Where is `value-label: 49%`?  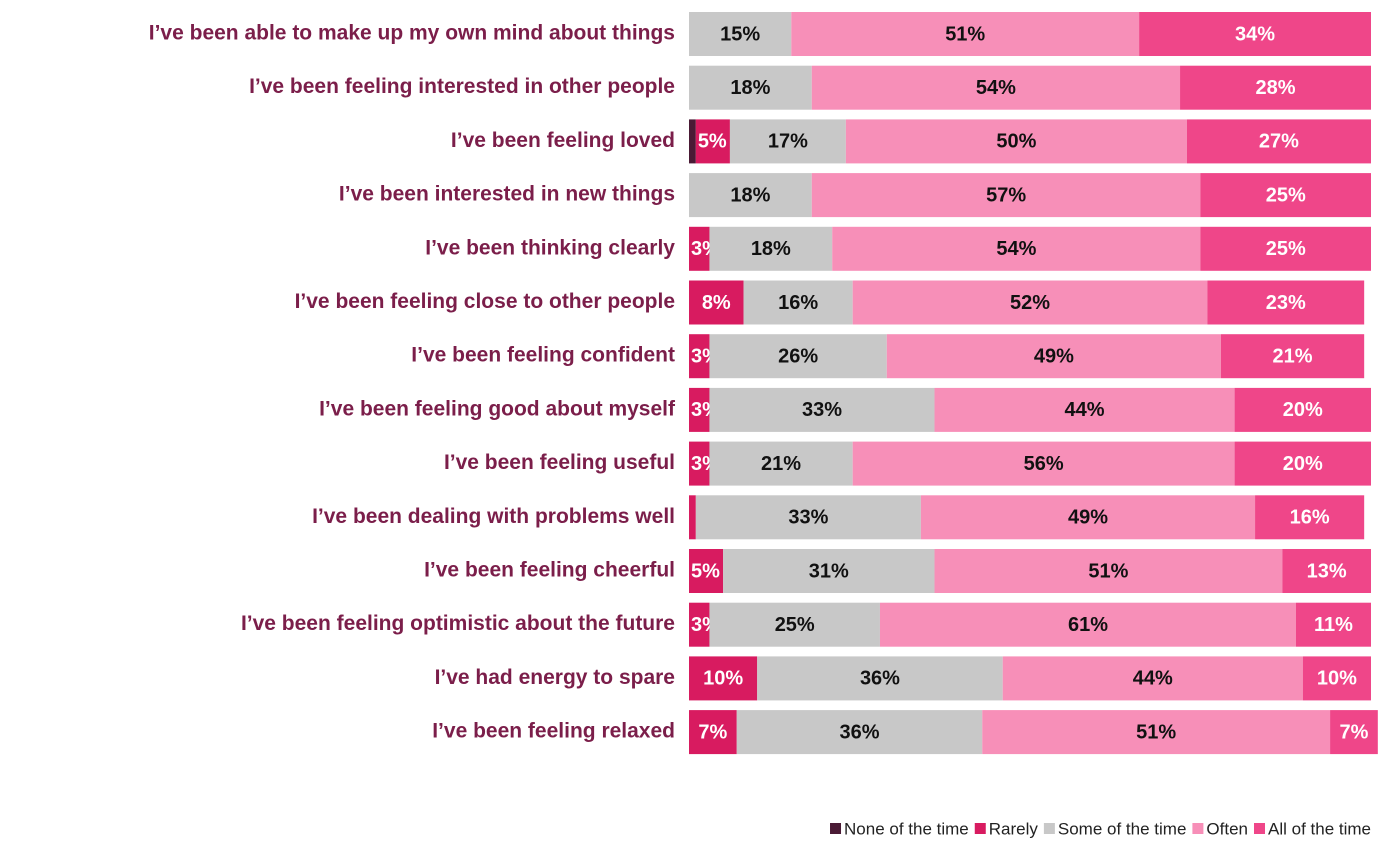
value-label: 49% is located at coordinates (1088, 518).